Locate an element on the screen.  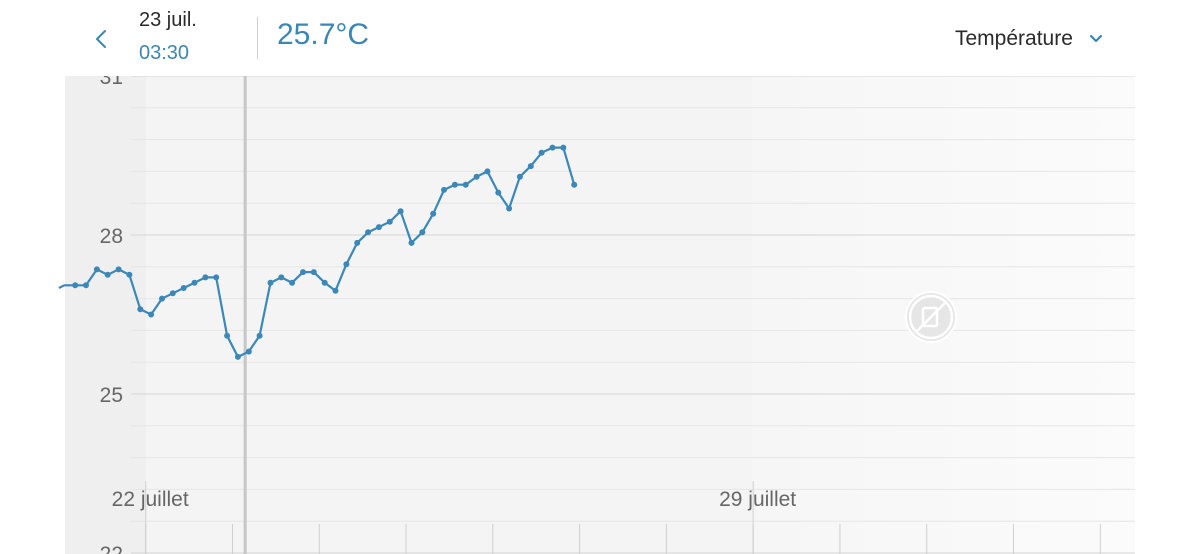
metric-dropdown: Température is located at coordinates (1030, 39).